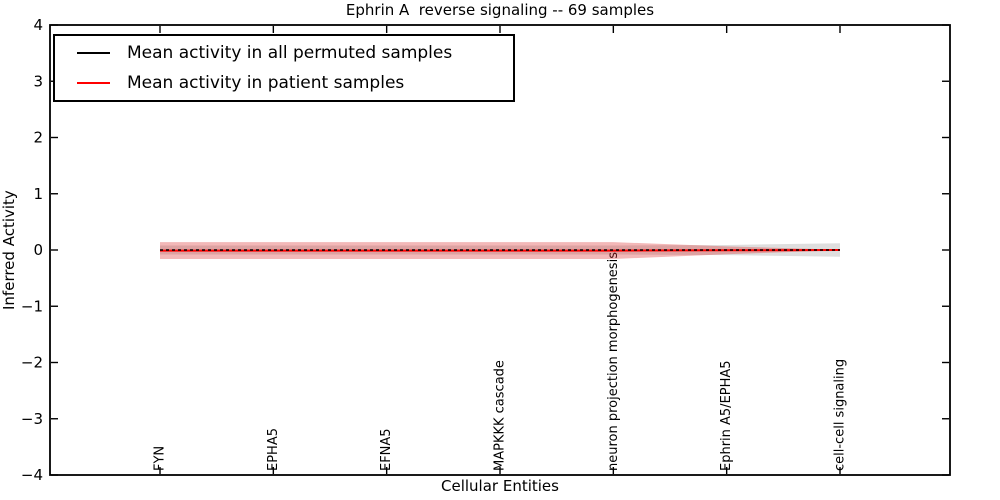  I want to click on legend-swatch-permuted, so click(93, 53).